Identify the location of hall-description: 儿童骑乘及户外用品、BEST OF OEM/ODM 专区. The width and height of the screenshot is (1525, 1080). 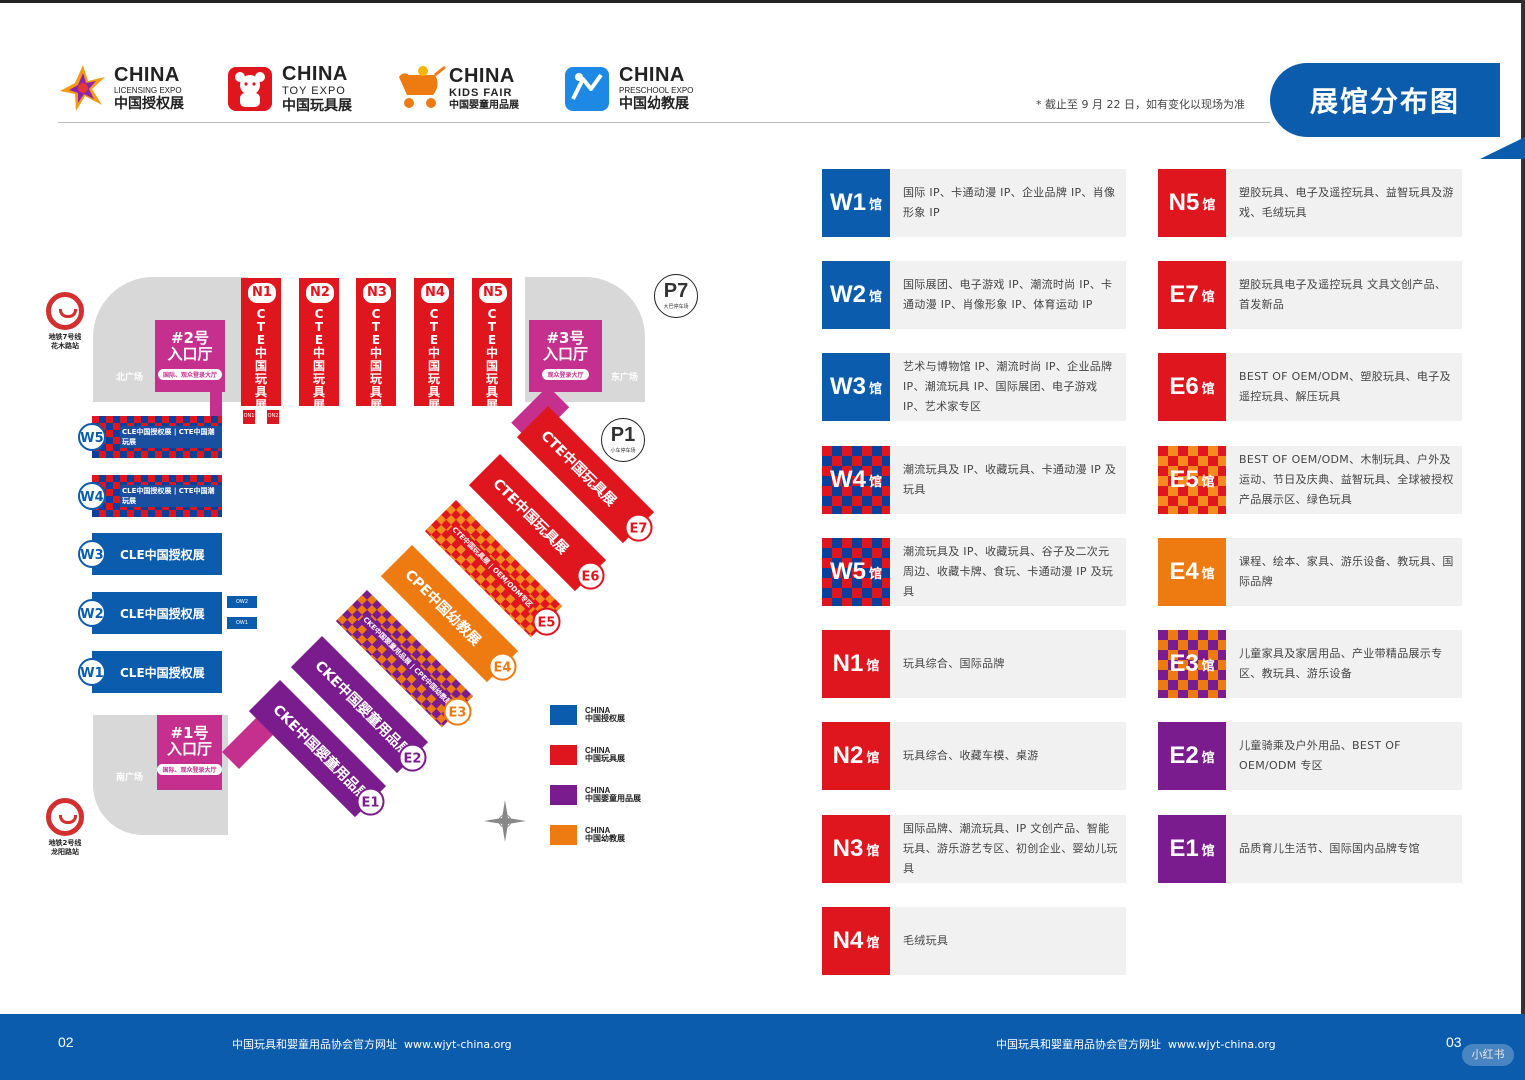
(1320, 755).